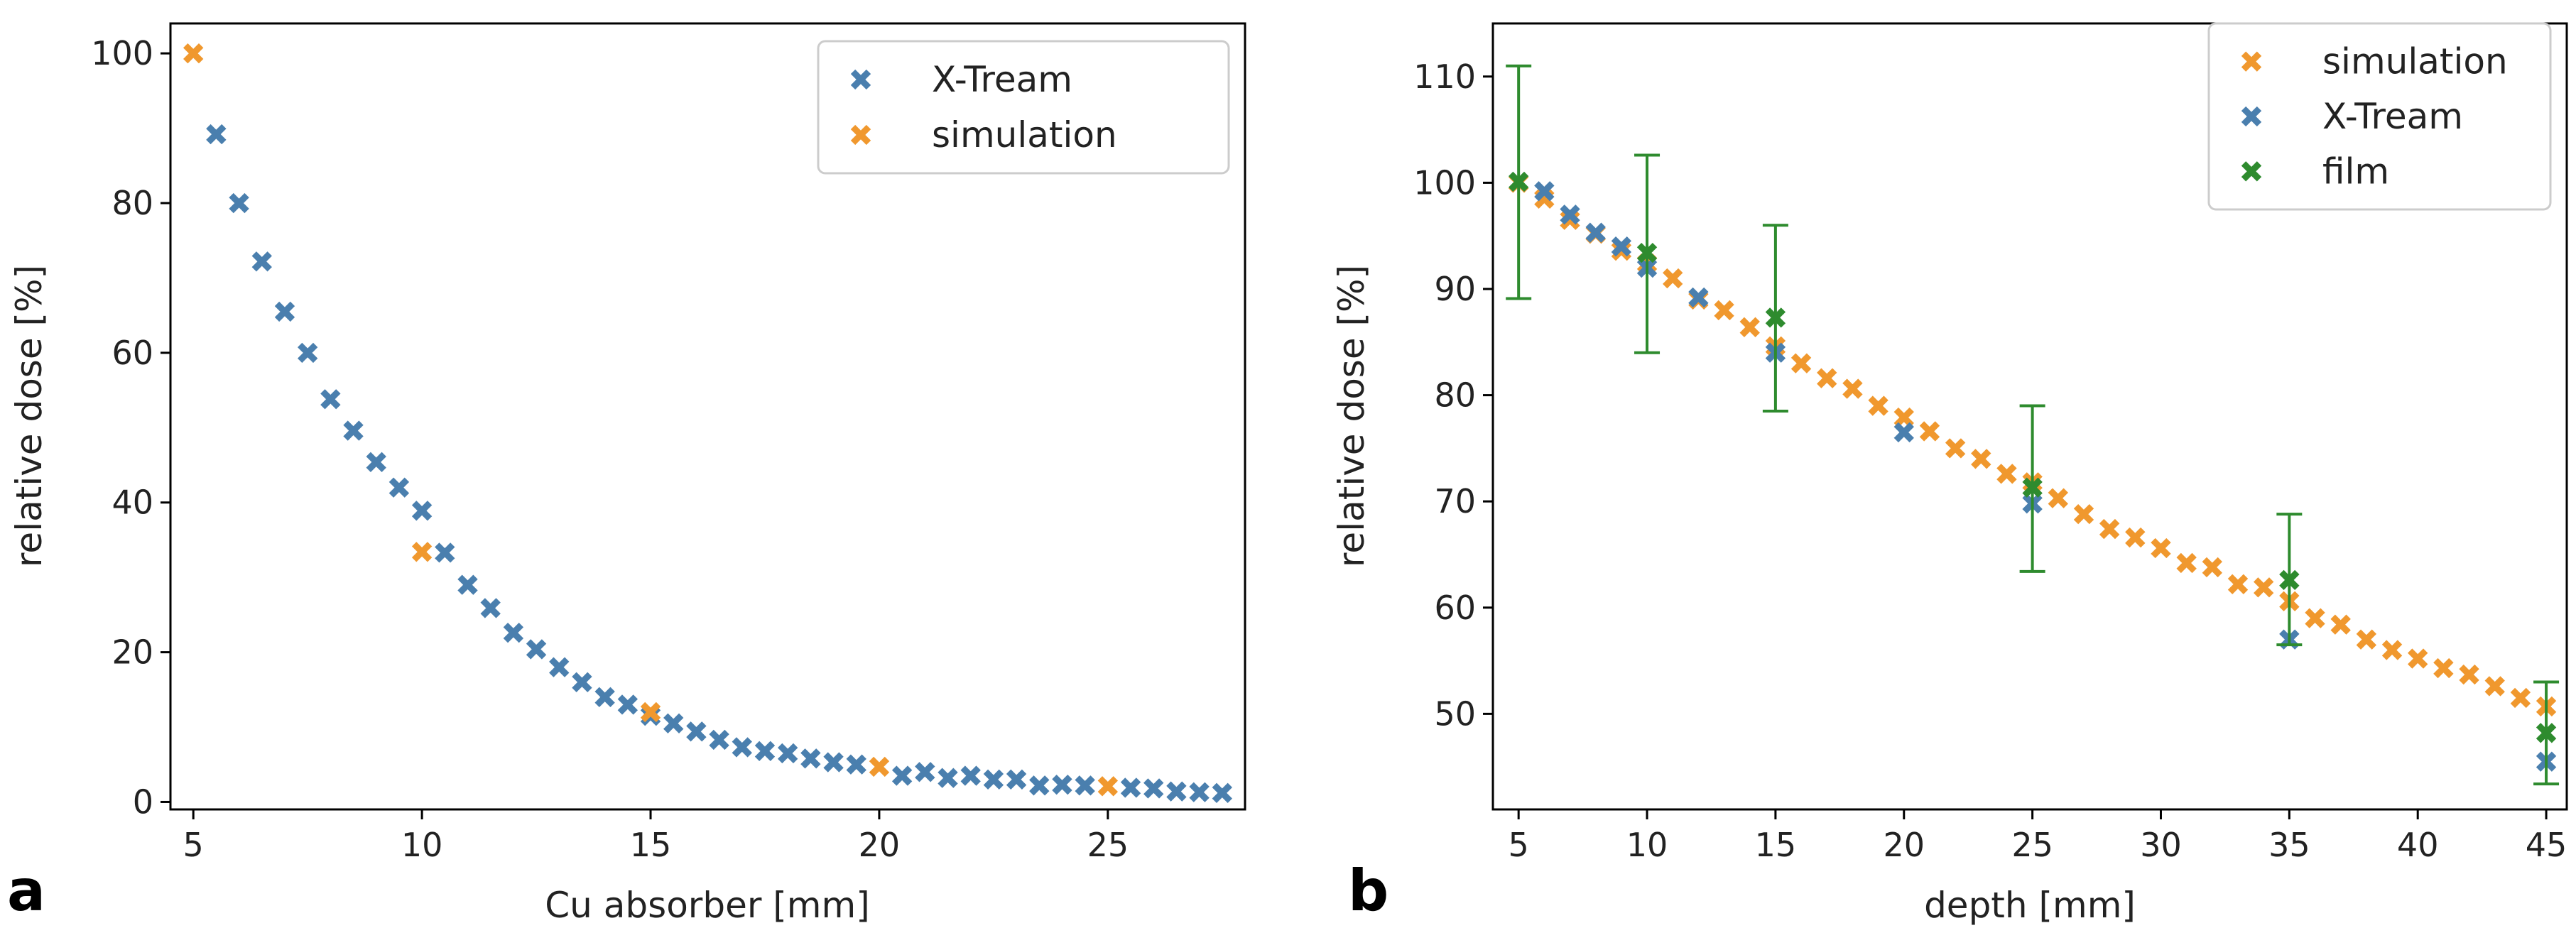  I want to click on legend-marker-film, so click(2251, 171).